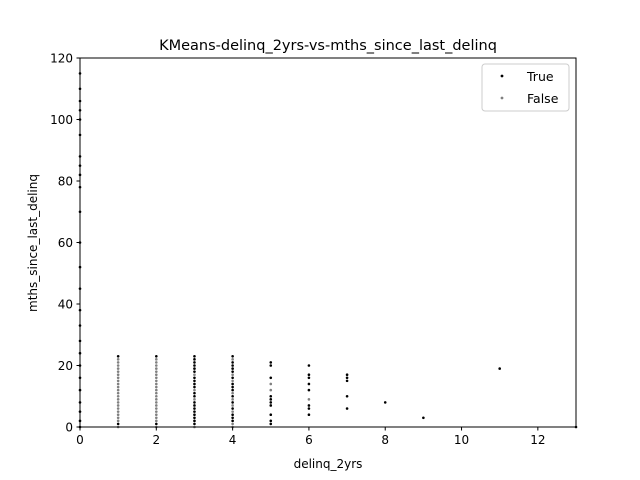 The image size is (640, 480). I want to click on legend-label-false: False, so click(543, 98).